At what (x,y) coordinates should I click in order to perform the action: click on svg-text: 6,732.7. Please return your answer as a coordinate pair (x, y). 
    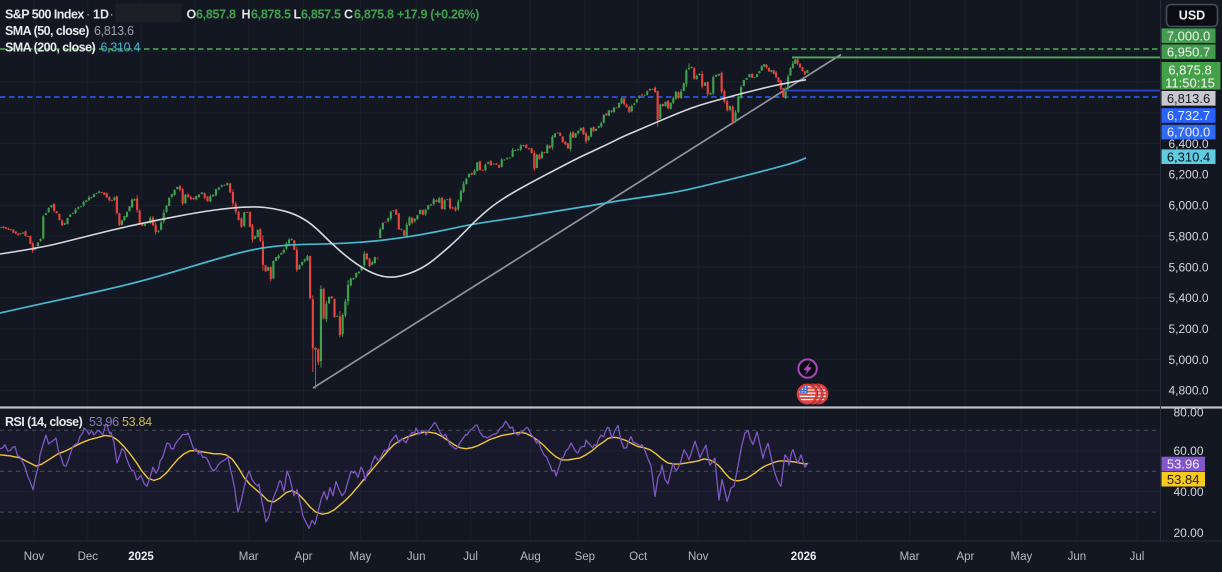
    Looking at the image, I should click on (1188, 115).